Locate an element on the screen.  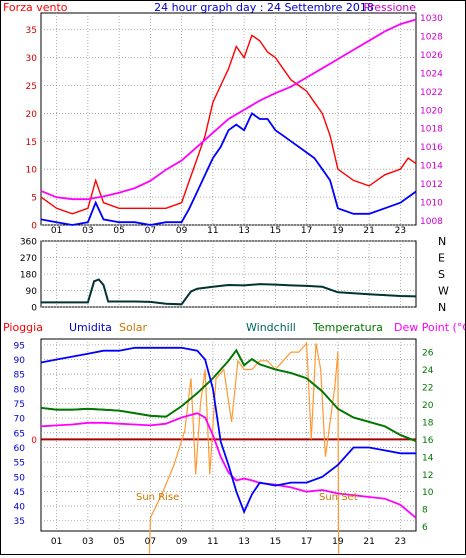
direction-tick-label: 180 is located at coordinates (28, 276).